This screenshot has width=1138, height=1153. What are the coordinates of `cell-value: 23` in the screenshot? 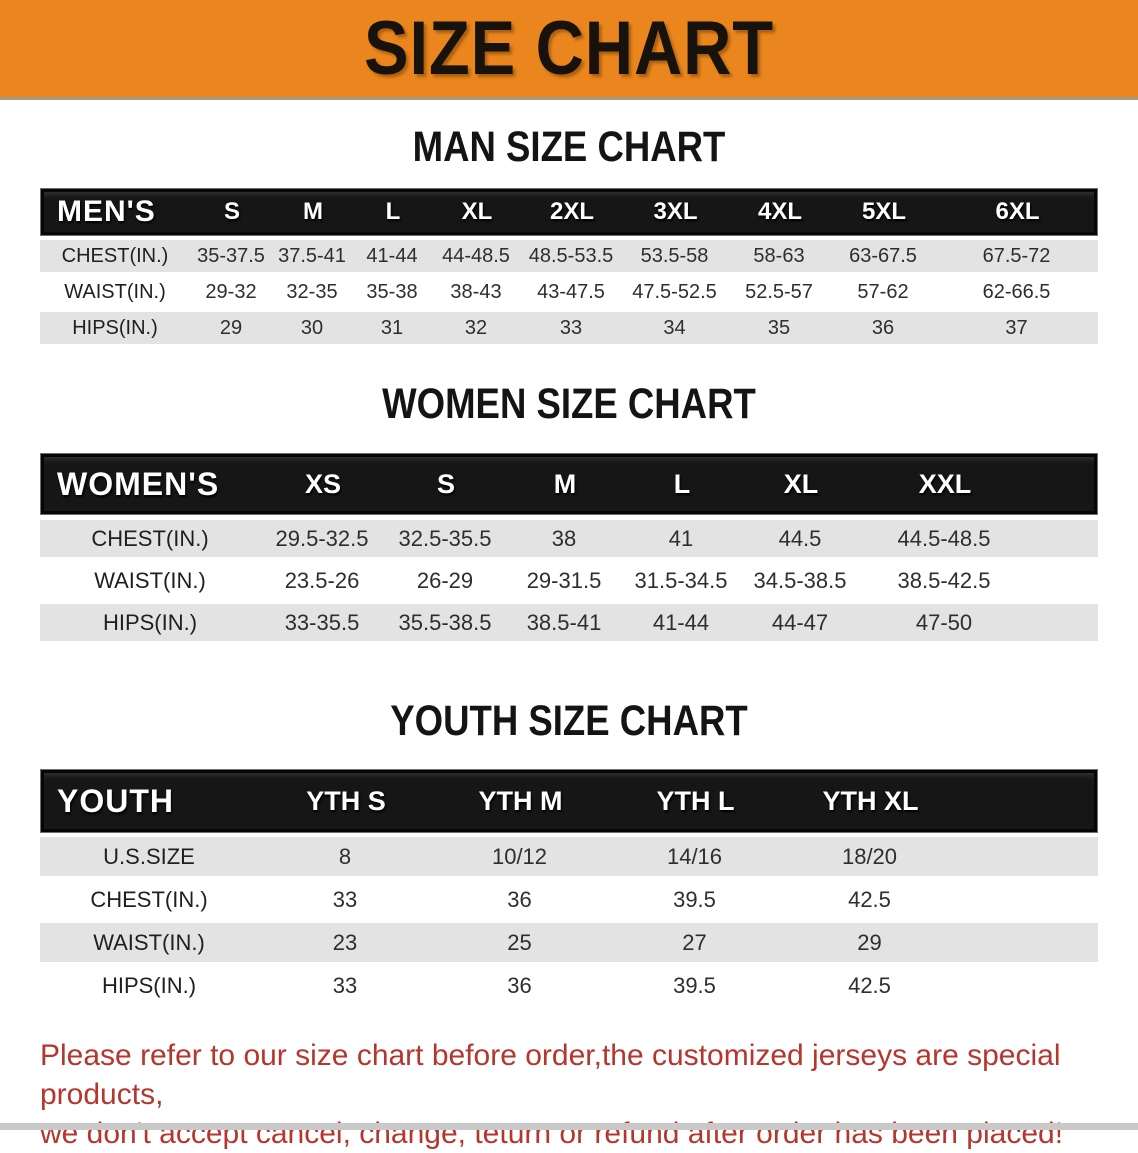 It's located at (345, 942).